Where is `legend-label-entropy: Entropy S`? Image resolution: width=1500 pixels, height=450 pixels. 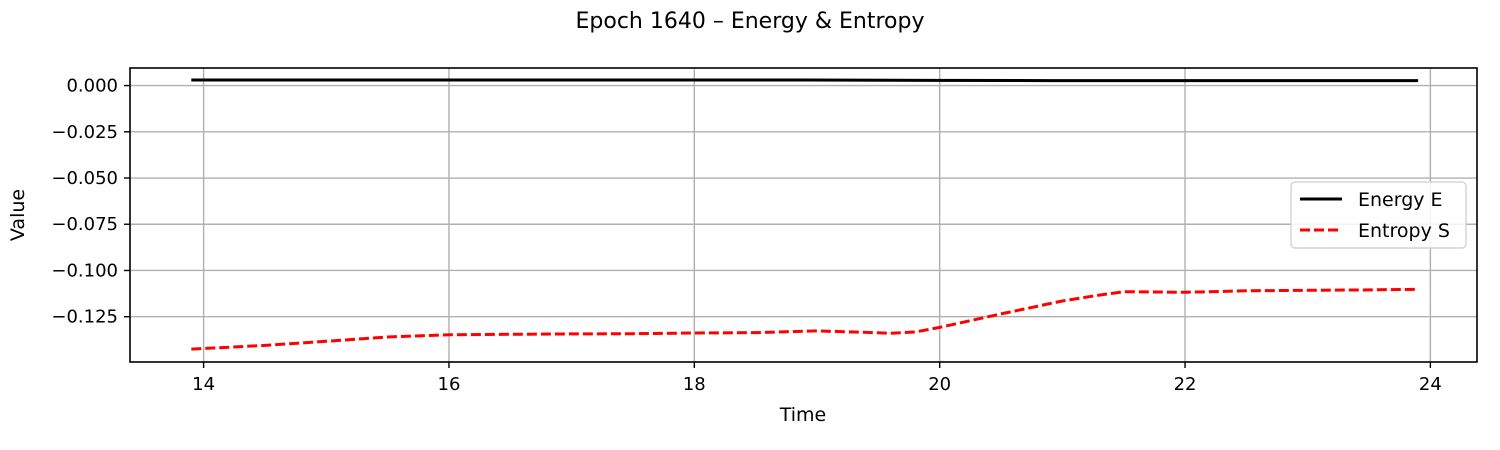 legend-label-entropy: Entropy S is located at coordinates (1404, 231).